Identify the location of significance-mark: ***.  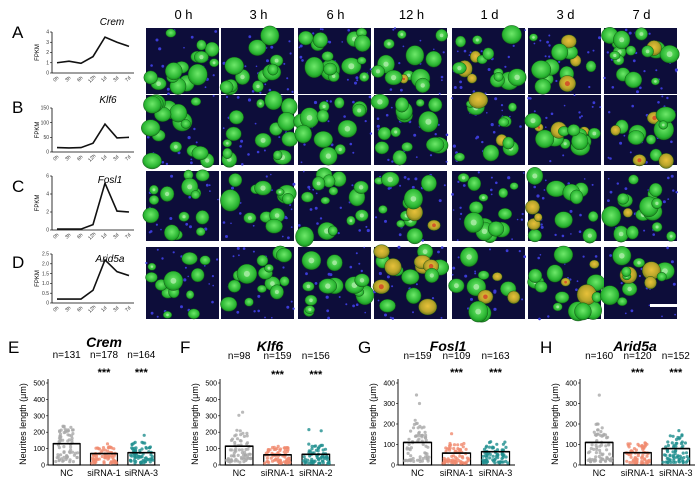
(142, 373).